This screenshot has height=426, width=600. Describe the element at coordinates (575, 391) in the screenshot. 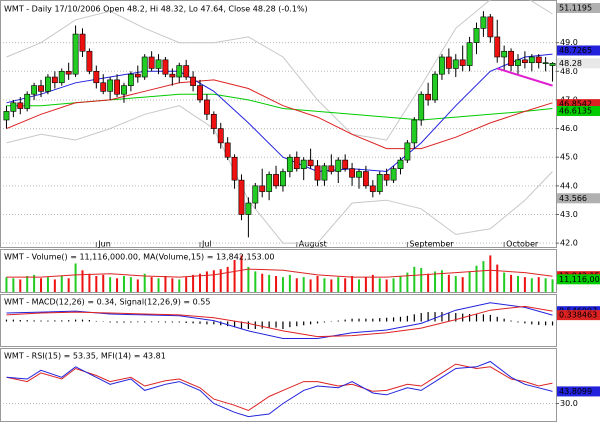

I see `value-box-label: 43.8099` at that location.